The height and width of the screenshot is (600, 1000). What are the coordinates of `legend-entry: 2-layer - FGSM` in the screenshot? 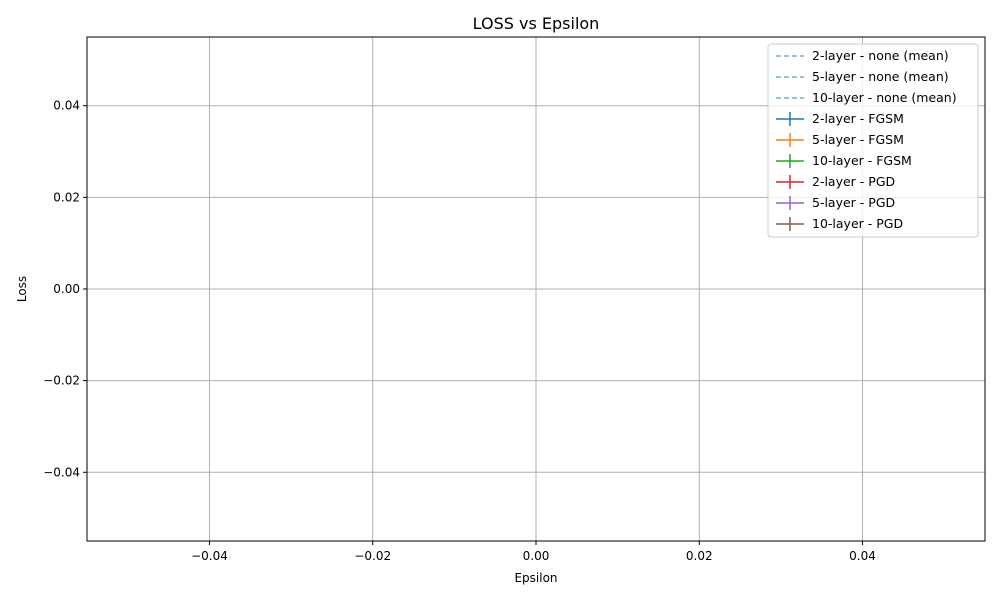 It's located at (840, 118).